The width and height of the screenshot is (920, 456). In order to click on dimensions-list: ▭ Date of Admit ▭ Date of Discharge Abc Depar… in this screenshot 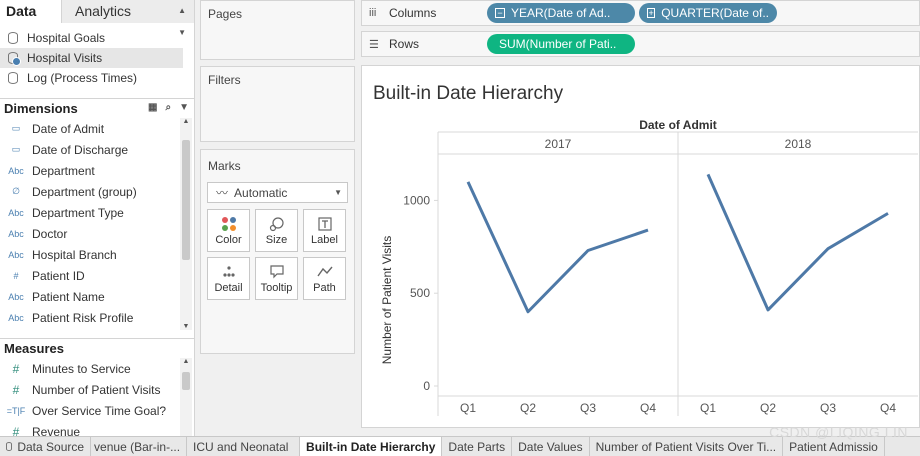, I will do `click(97, 224)`.